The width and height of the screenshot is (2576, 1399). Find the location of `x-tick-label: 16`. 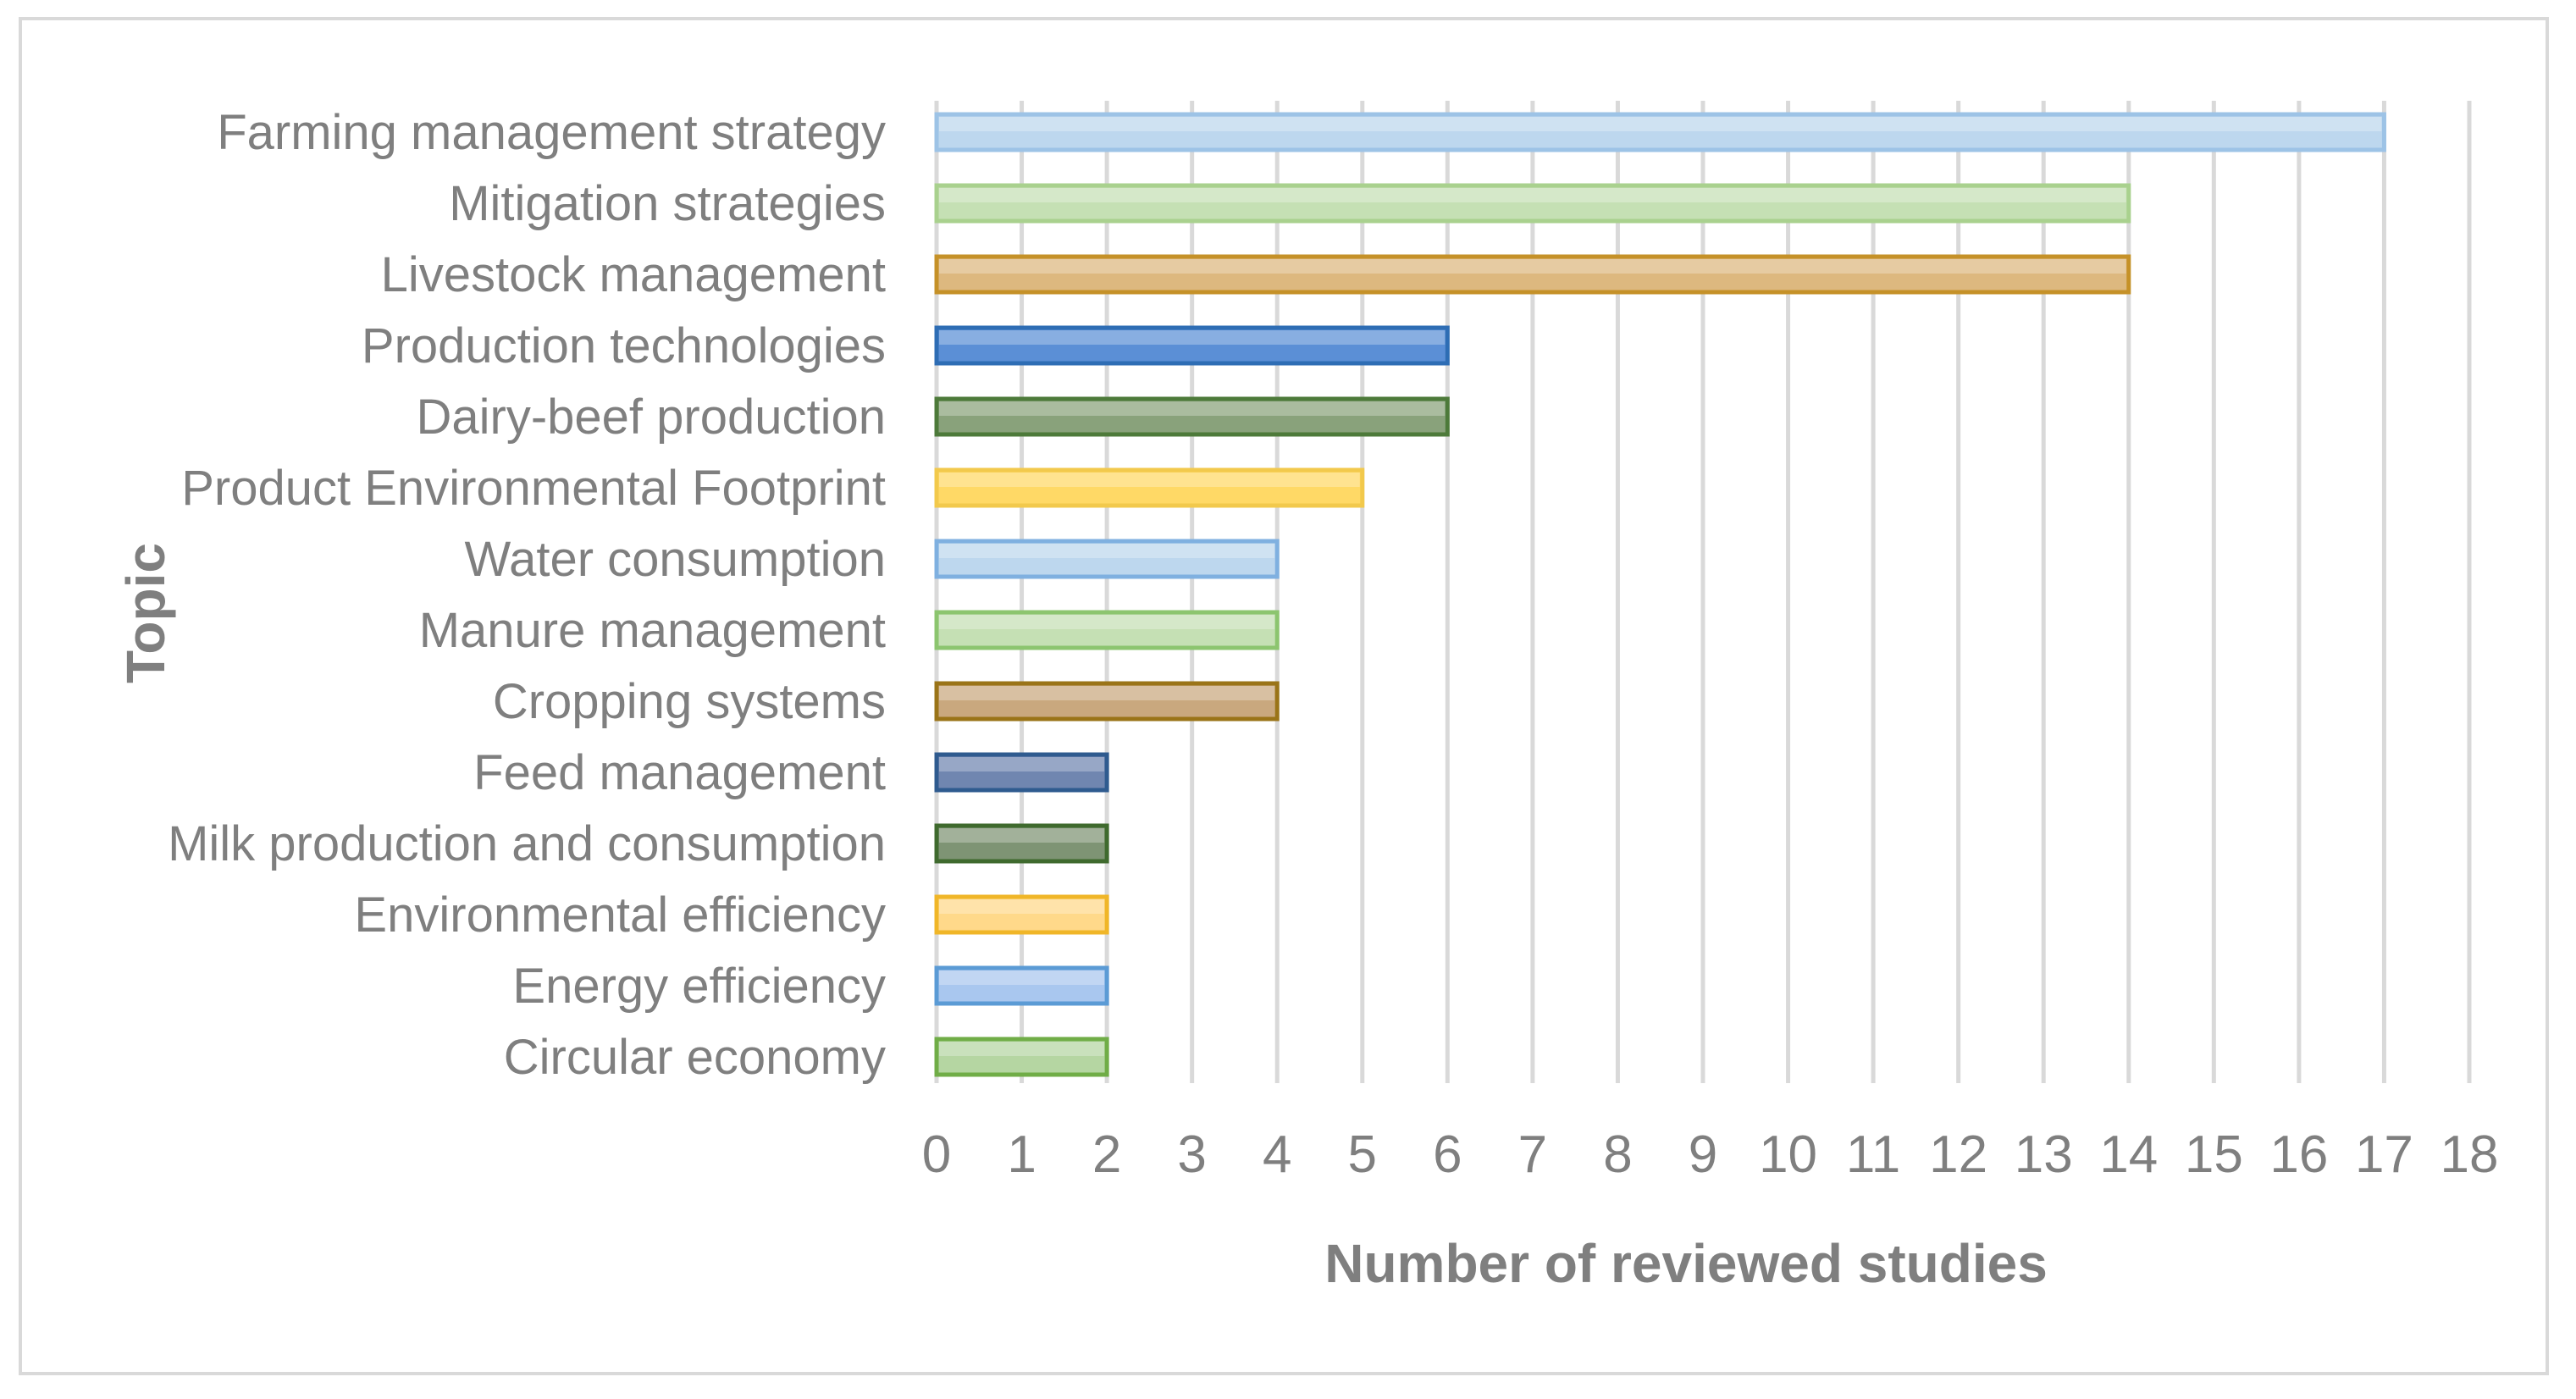

x-tick-label: 16 is located at coordinates (2298, 1154).